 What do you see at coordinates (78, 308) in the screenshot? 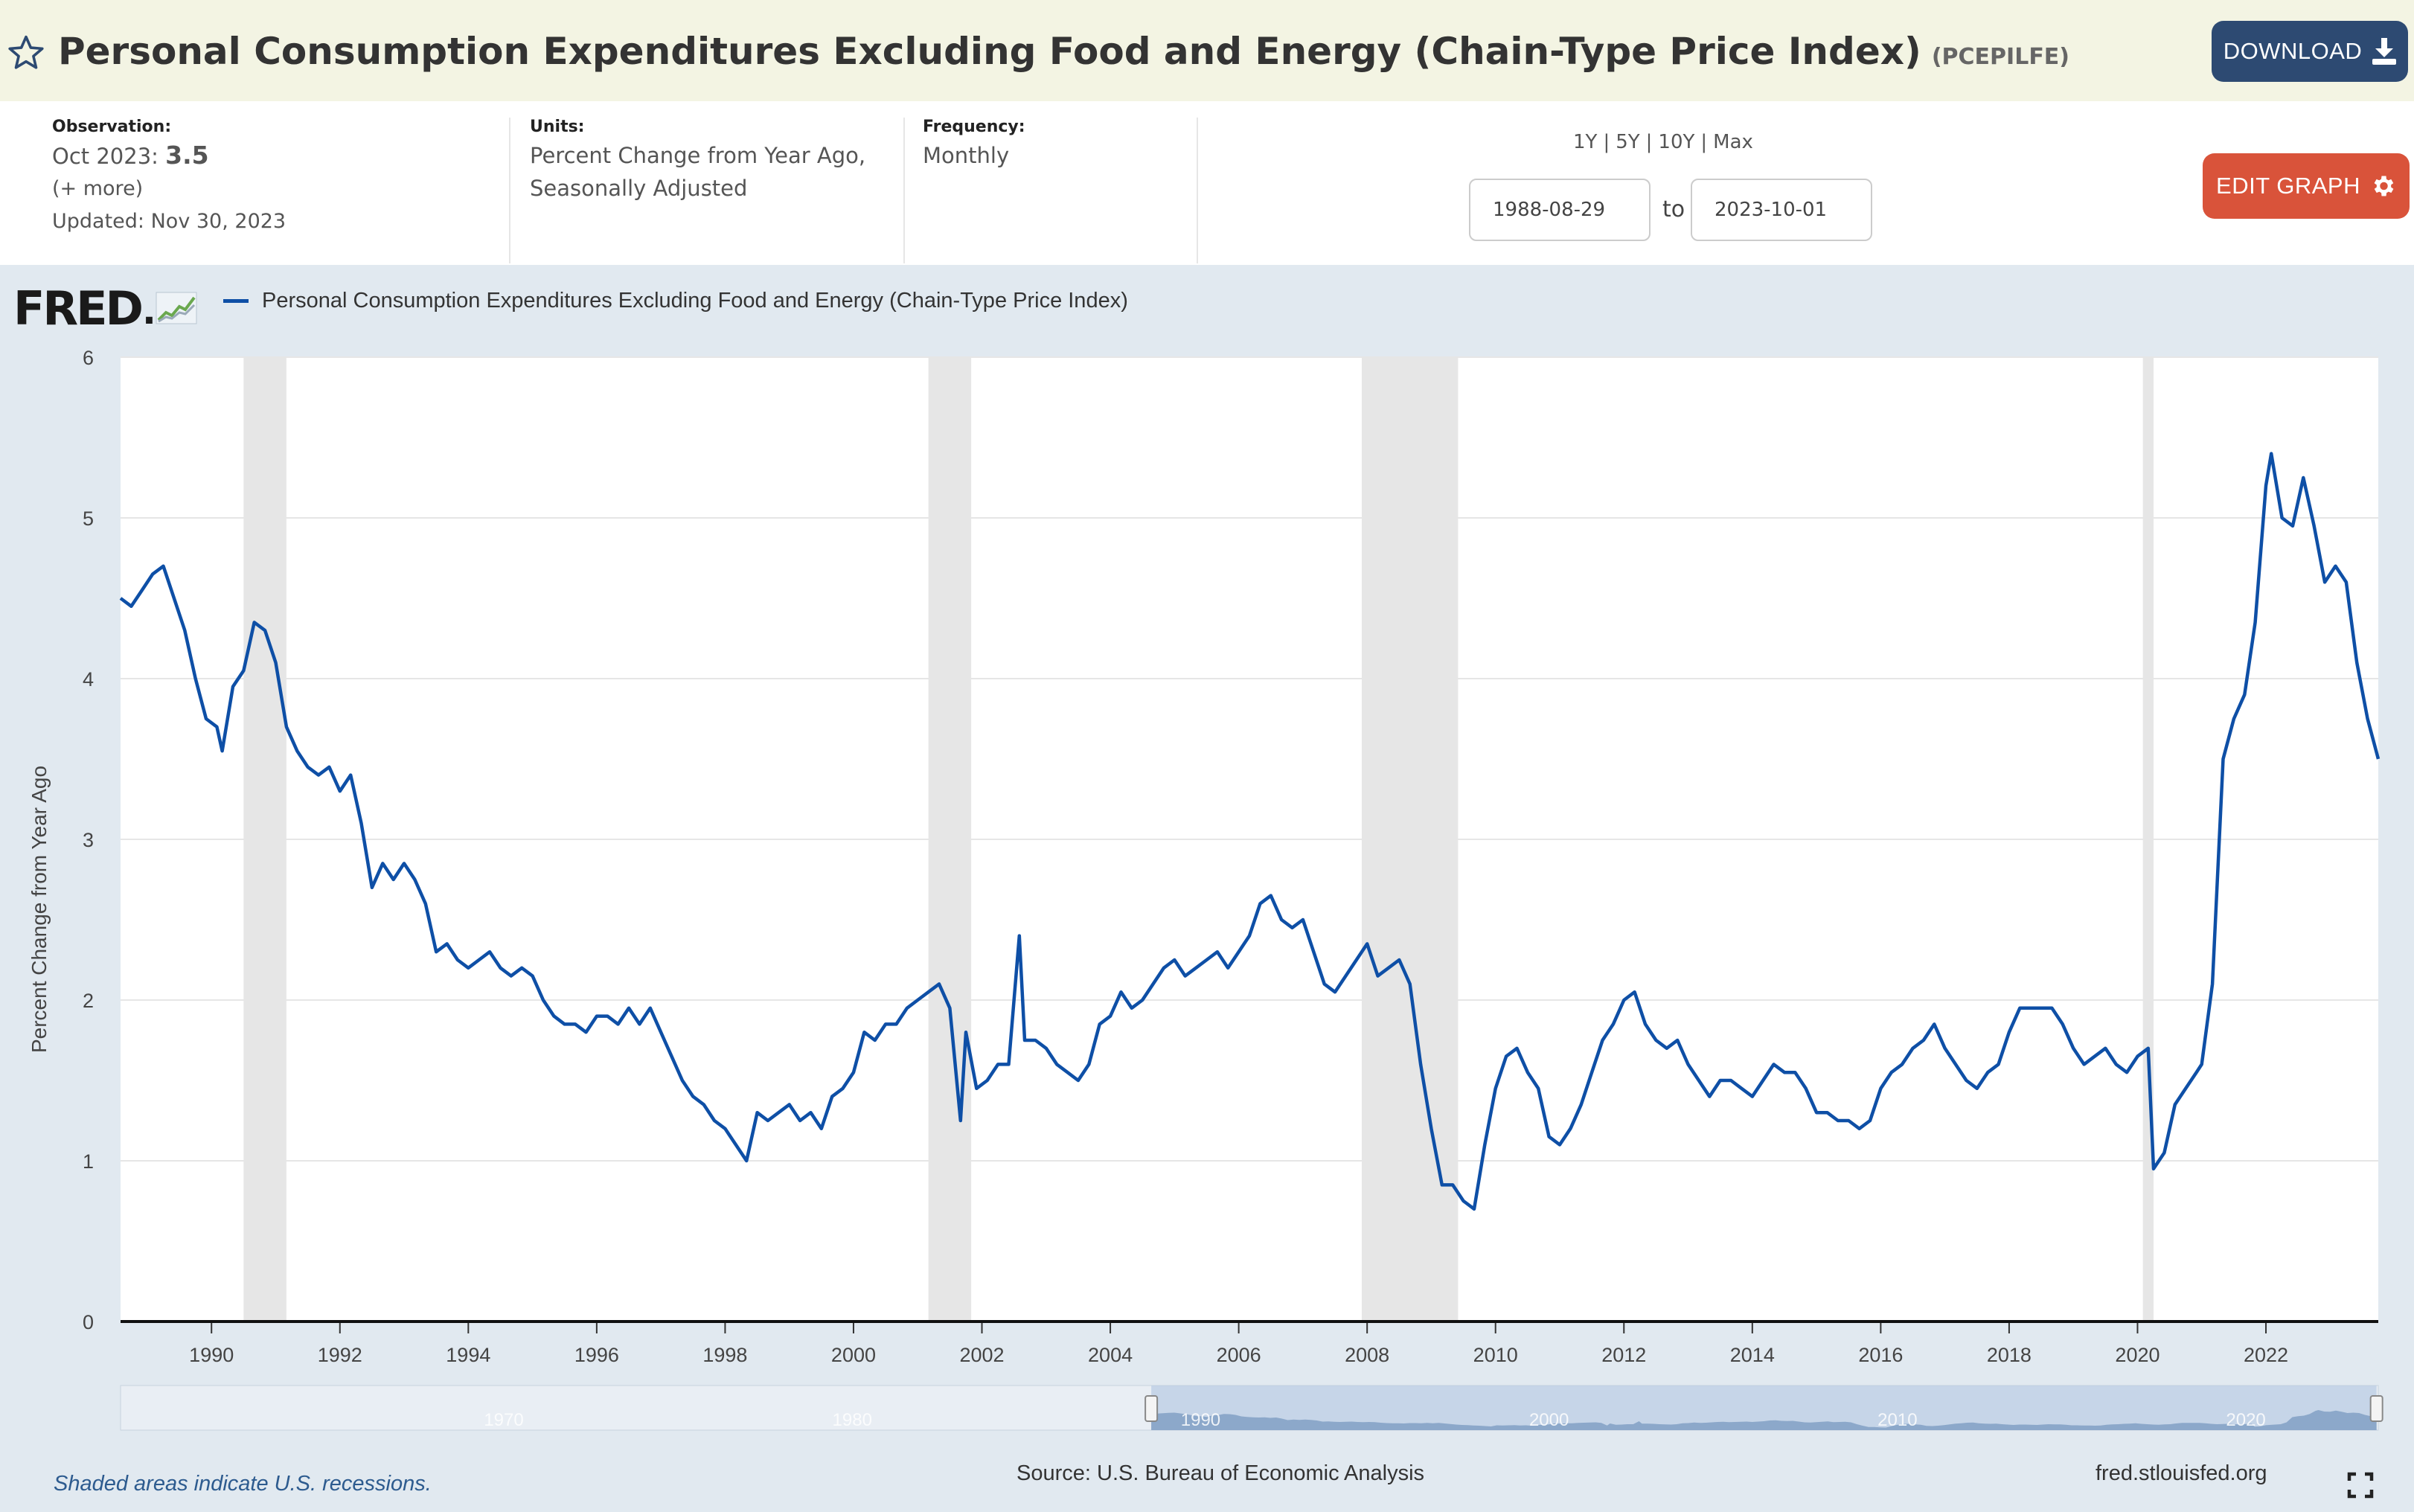
I see `fred-logo-text: FRED` at bounding box center [78, 308].